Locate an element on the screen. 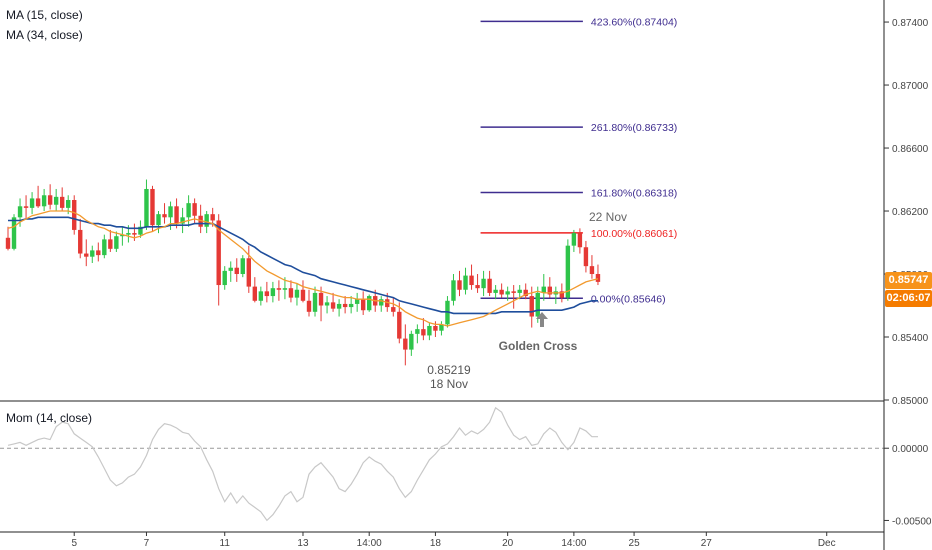 The height and width of the screenshot is (550, 932). time-tick-label: 18 is located at coordinates (436, 543).